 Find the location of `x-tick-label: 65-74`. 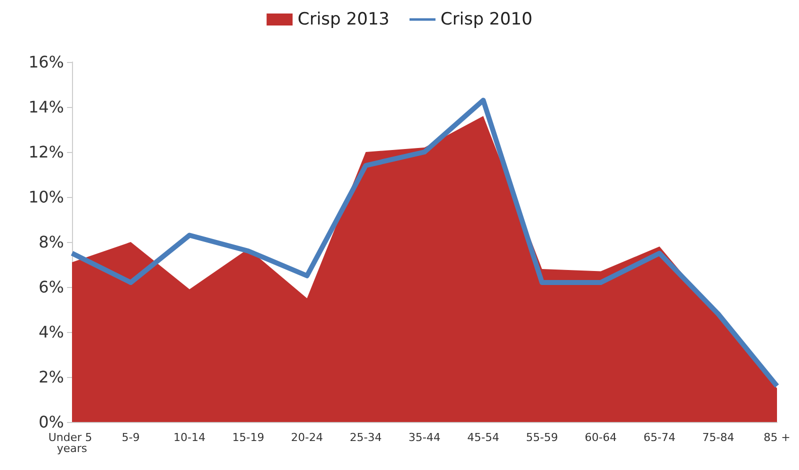

x-tick-label: 65-74 is located at coordinates (660, 437).